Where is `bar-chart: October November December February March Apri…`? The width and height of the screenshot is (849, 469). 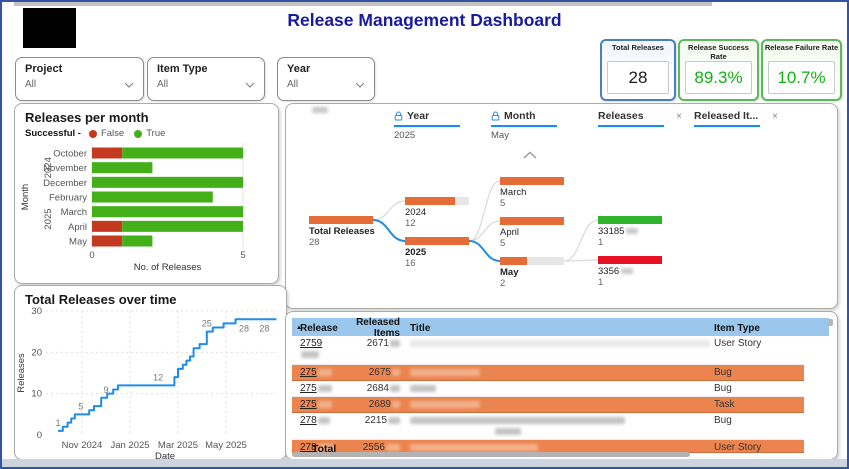 bar-chart: October November December February March Apri… is located at coordinates (133, 208).